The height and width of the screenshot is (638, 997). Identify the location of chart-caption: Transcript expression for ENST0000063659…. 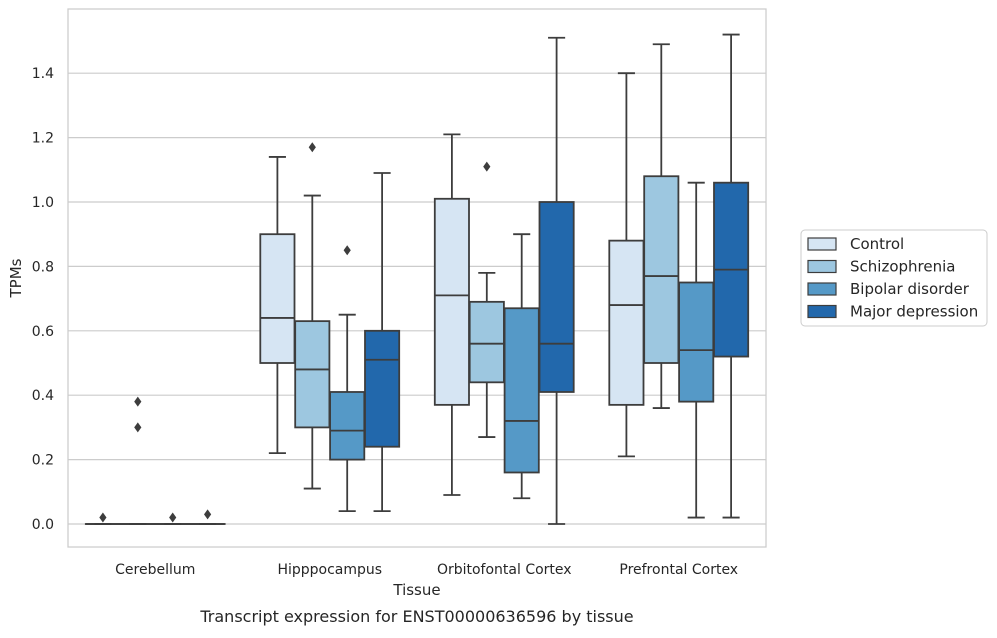
(416, 616).